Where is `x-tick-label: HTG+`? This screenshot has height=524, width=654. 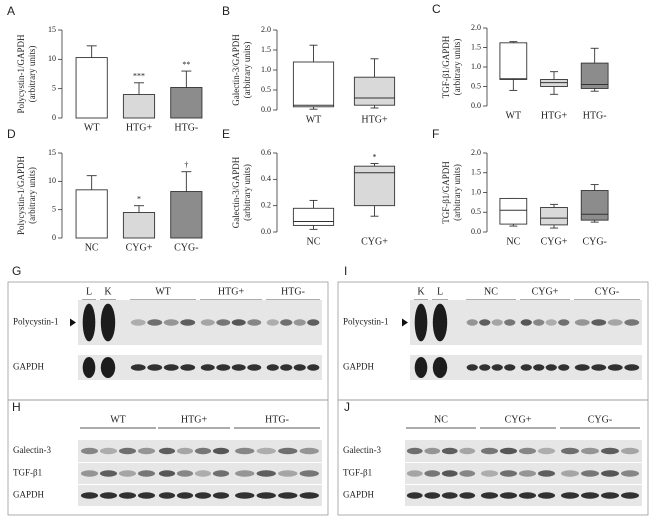 x-tick-label: HTG+ is located at coordinates (554, 115).